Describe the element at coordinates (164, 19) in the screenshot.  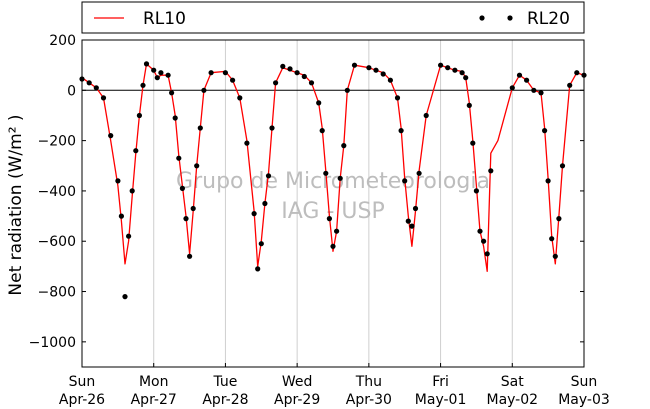
I see `legend-rl10-label: RL10` at that location.